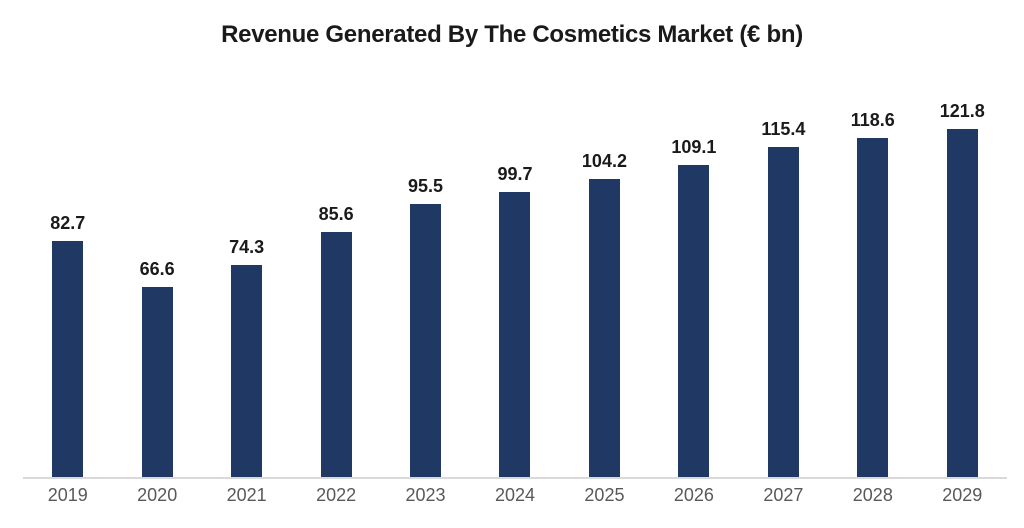  Describe the element at coordinates (694, 147) in the screenshot. I see `bar-value-label: 109.1` at that location.